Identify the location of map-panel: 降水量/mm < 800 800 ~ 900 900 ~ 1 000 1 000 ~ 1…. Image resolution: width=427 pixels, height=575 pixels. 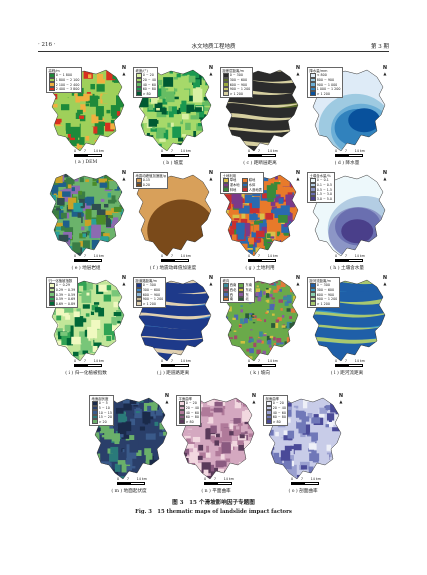
(347, 117).